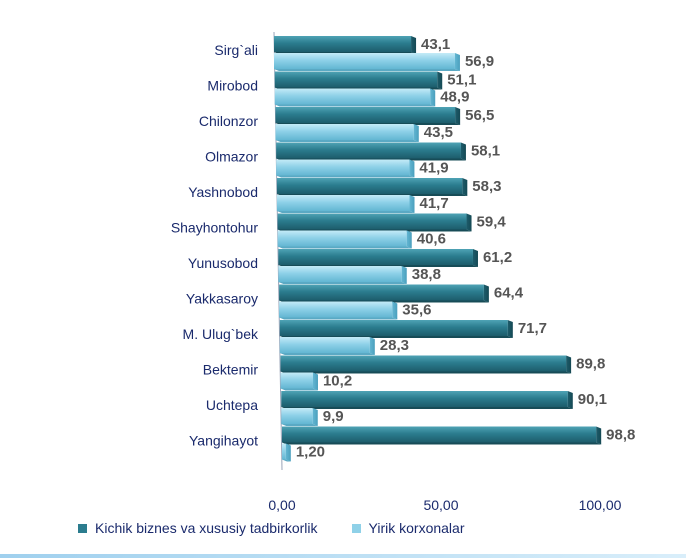 Image resolution: width=686 pixels, height=558 pixels. Describe the element at coordinates (532, 328) in the screenshot. I see `value-label-small-business: 71,7` at that location.